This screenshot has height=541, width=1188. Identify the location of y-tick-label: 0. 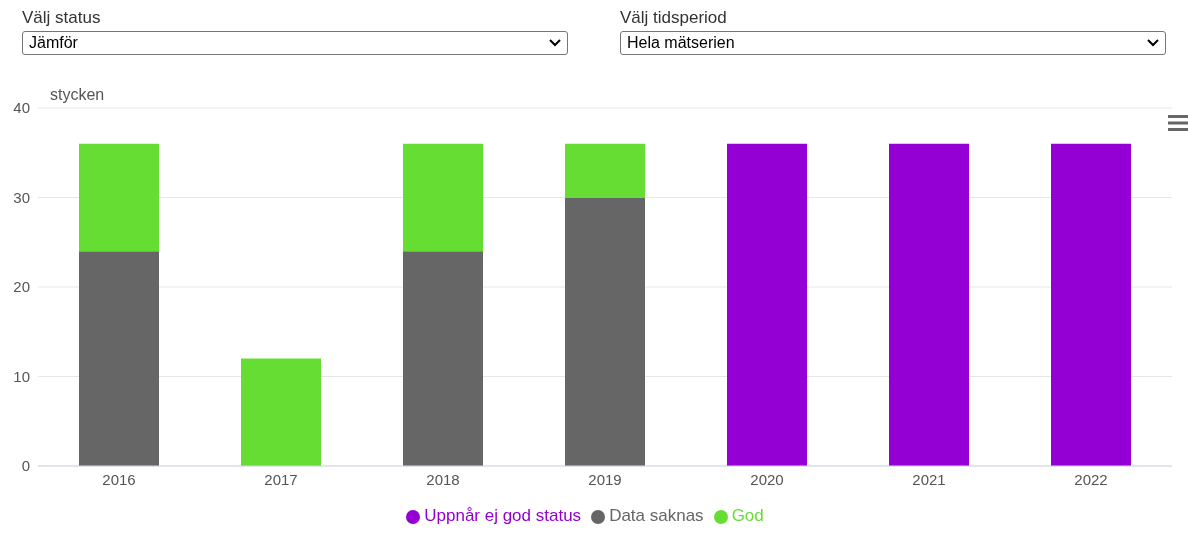
(25, 466).